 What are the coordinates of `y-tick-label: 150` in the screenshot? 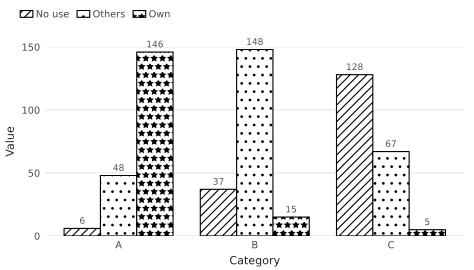 It's located at (31, 47).